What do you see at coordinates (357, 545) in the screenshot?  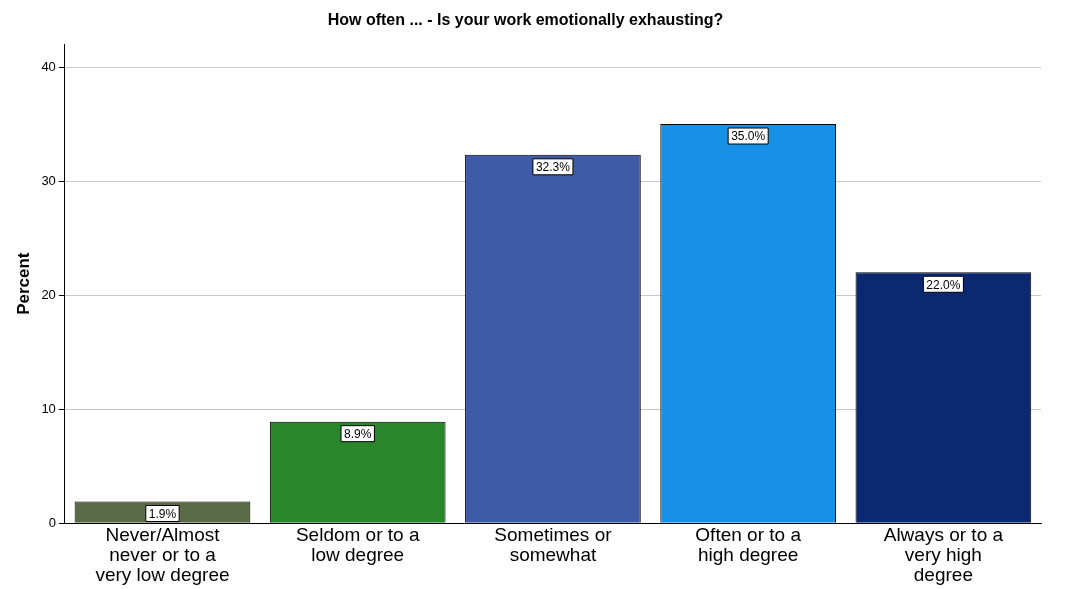 I see `x-tick-label: Seldom or to a low degree` at bounding box center [357, 545].